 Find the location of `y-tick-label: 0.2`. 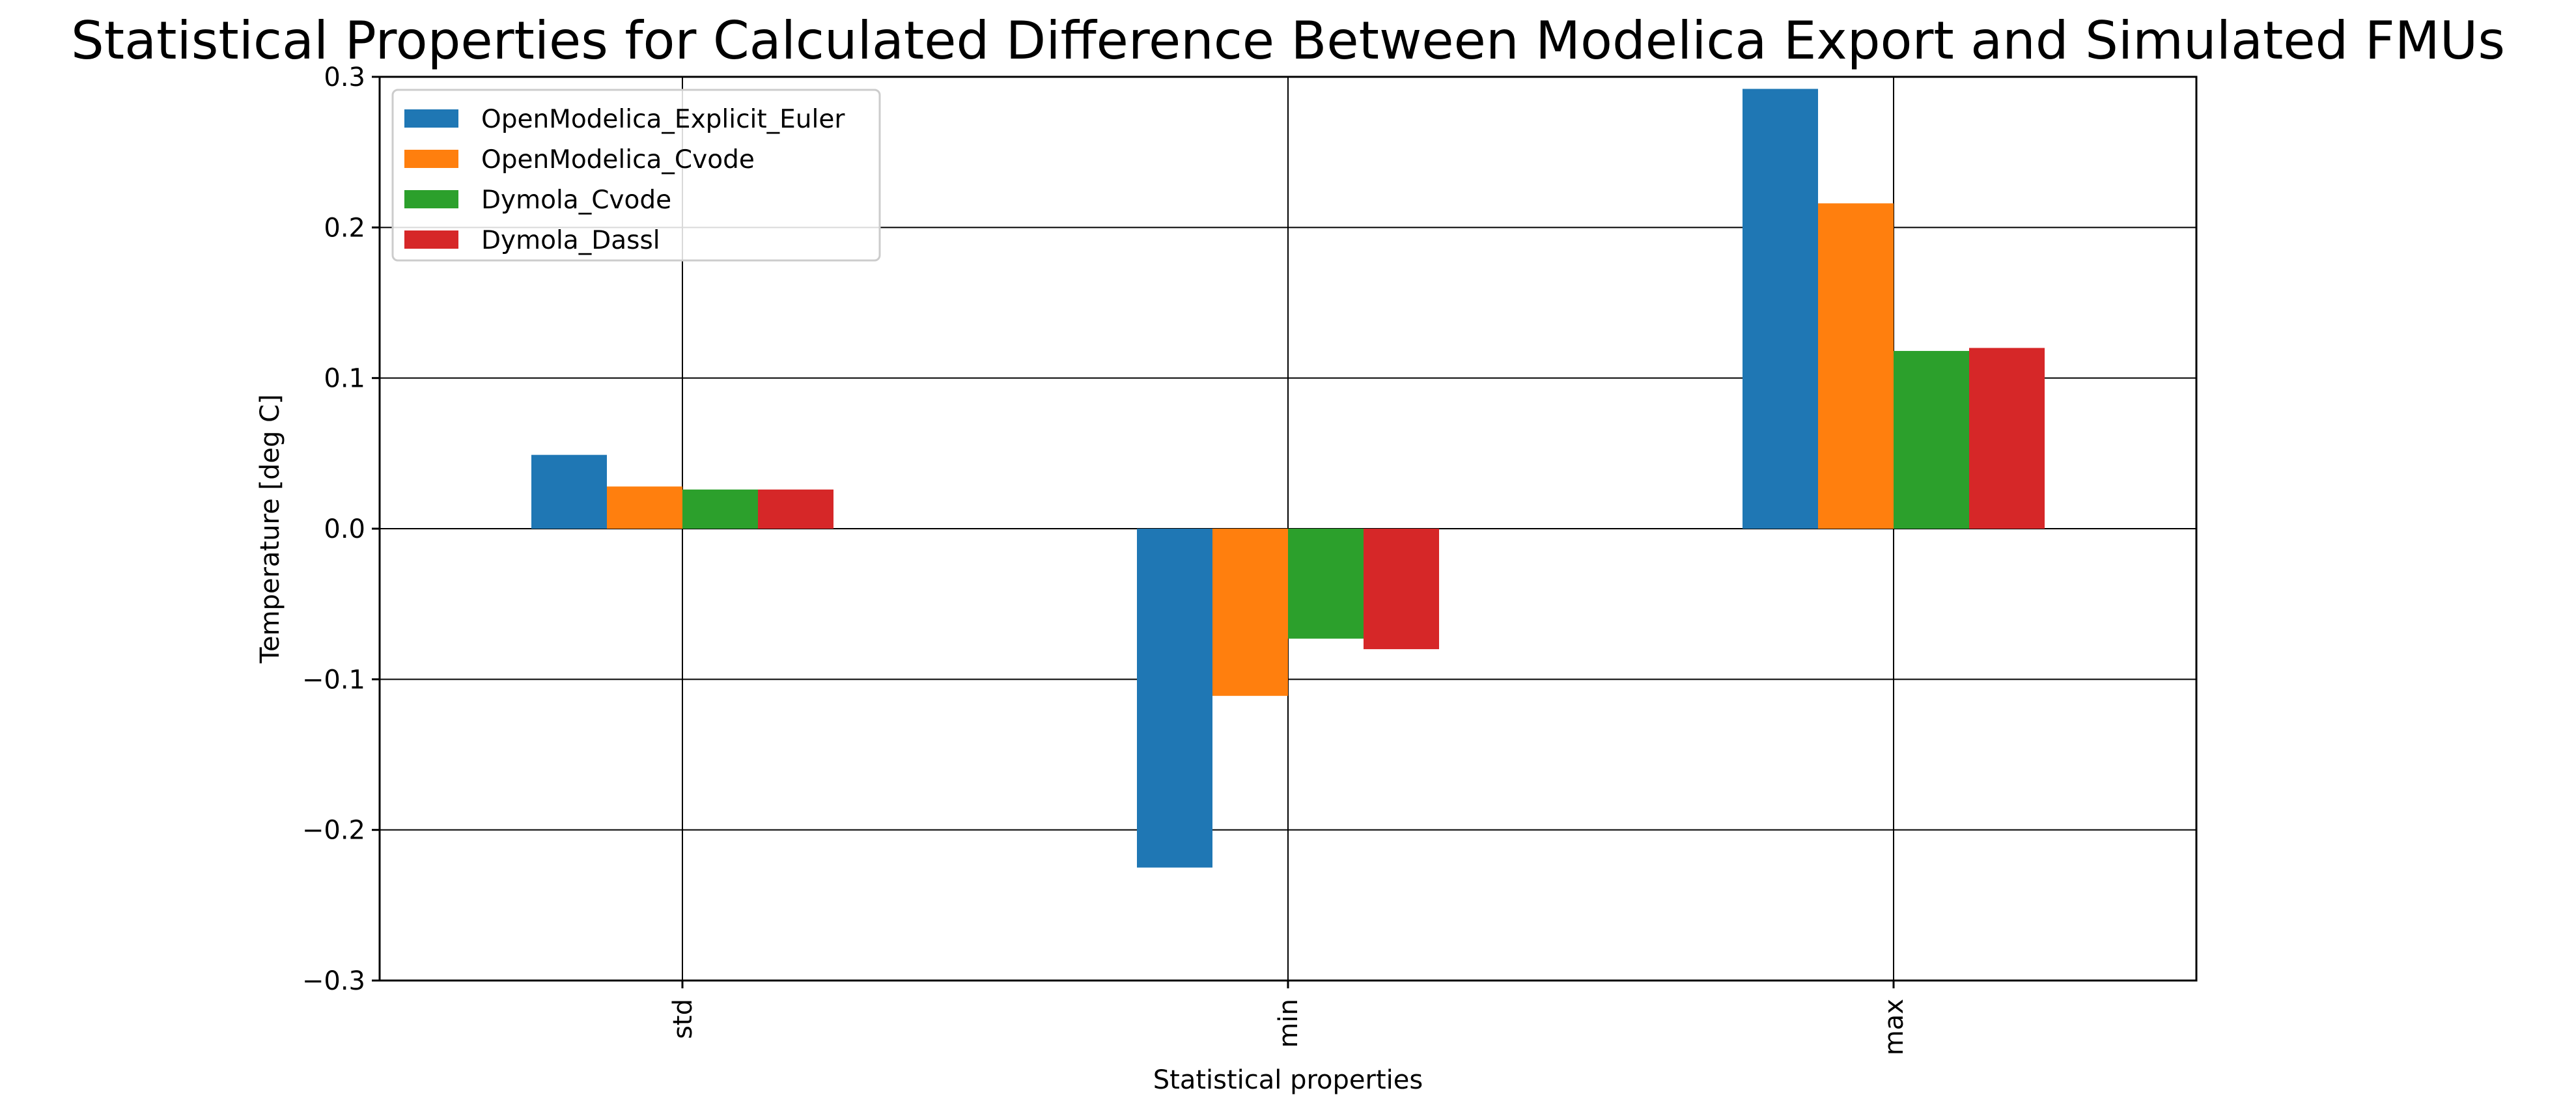

y-tick-label: 0.2 is located at coordinates (345, 228).